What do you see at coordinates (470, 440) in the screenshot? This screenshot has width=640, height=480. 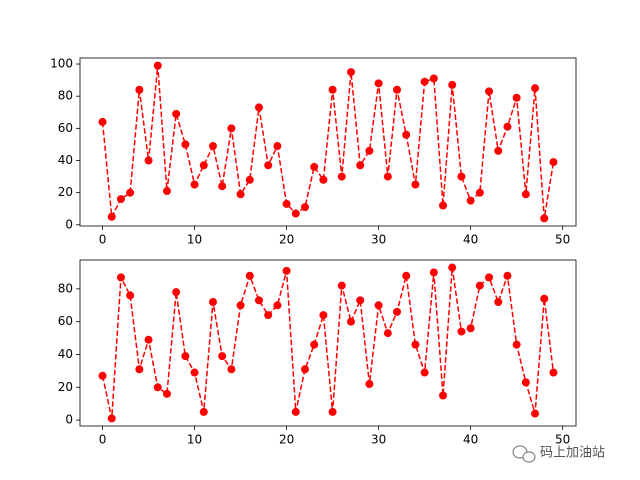 I see `x-tick-label: 40` at bounding box center [470, 440].